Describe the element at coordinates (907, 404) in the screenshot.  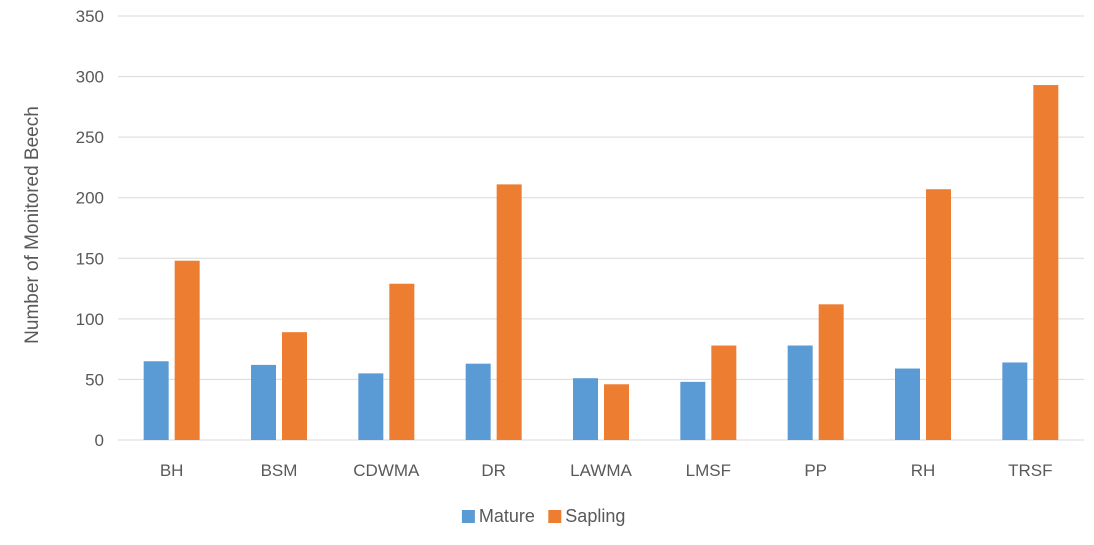
I see `bar-mature-rh` at that location.